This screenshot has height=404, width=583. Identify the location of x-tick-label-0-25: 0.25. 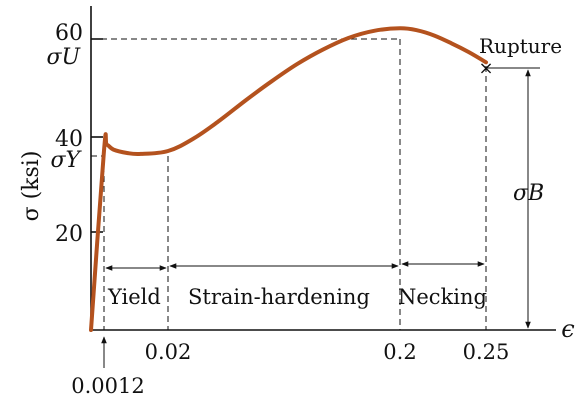
(486, 352).